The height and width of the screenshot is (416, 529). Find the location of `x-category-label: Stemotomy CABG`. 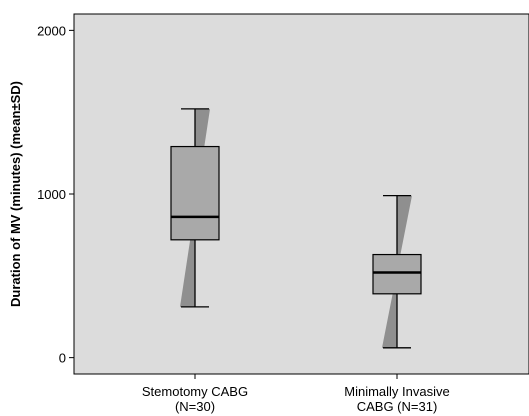

x-category-label: Stemotomy CABG is located at coordinates (195, 391).